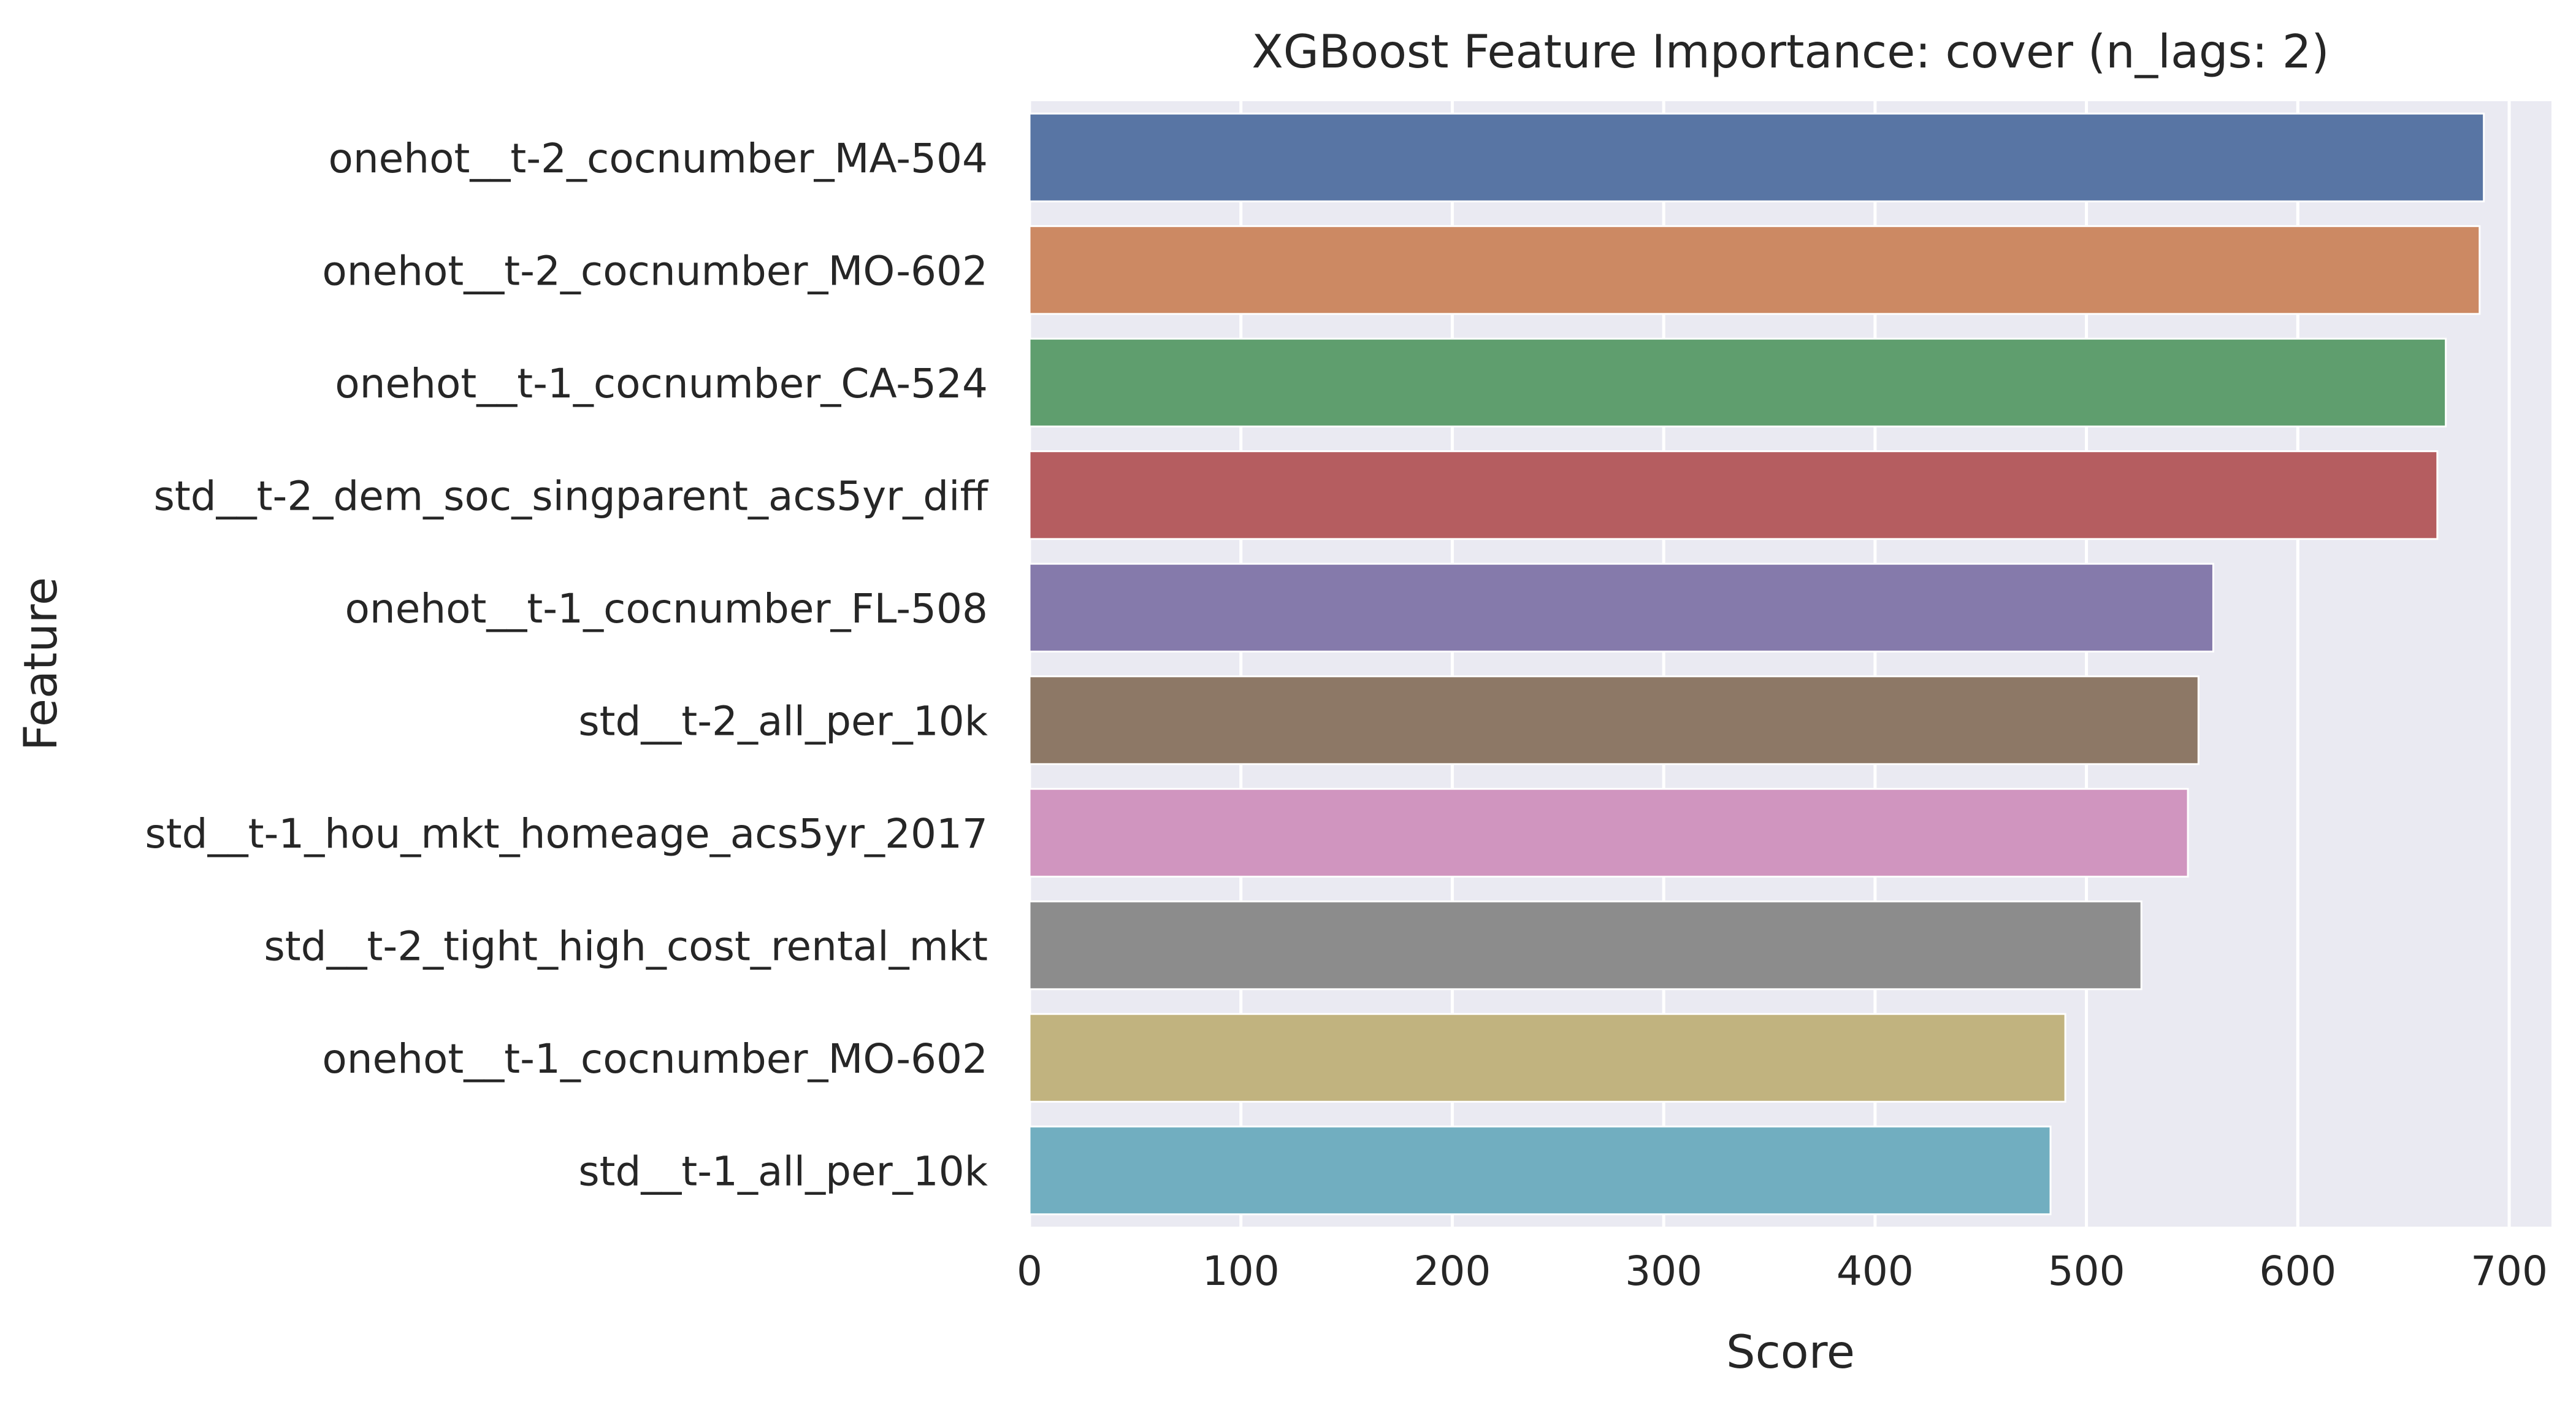  Describe the element at coordinates (1029, 1271) in the screenshot. I see `x-tick-label: 0` at that location.